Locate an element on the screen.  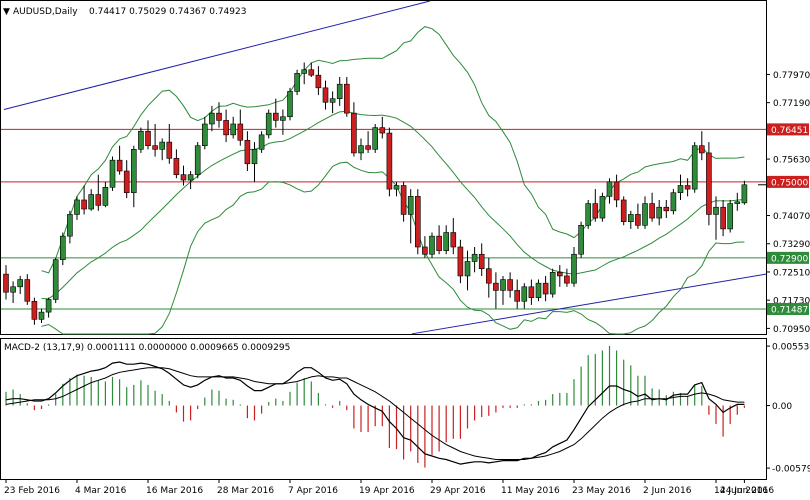
time-tick-label: 4 Mar 2016 is located at coordinates (101, 491).